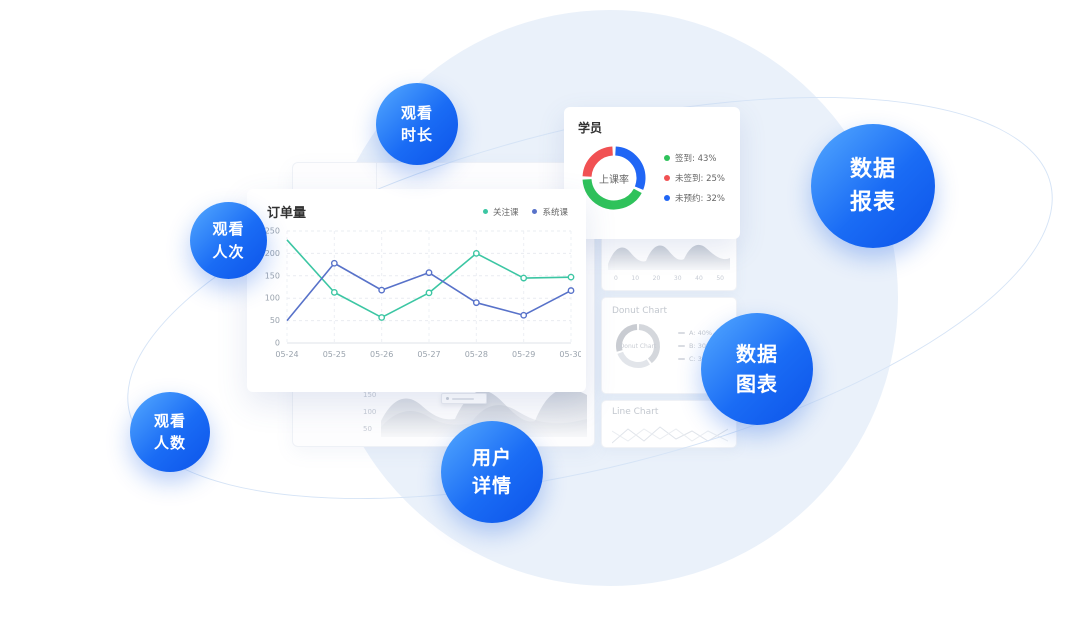 This screenshot has width=1080, height=641. What do you see at coordinates (652, 173) in the screenshot?
I see `students-card: 学员 上课率 签到: 43% 未签到: 25% 未预约: 32%` at bounding box center [652, 173].